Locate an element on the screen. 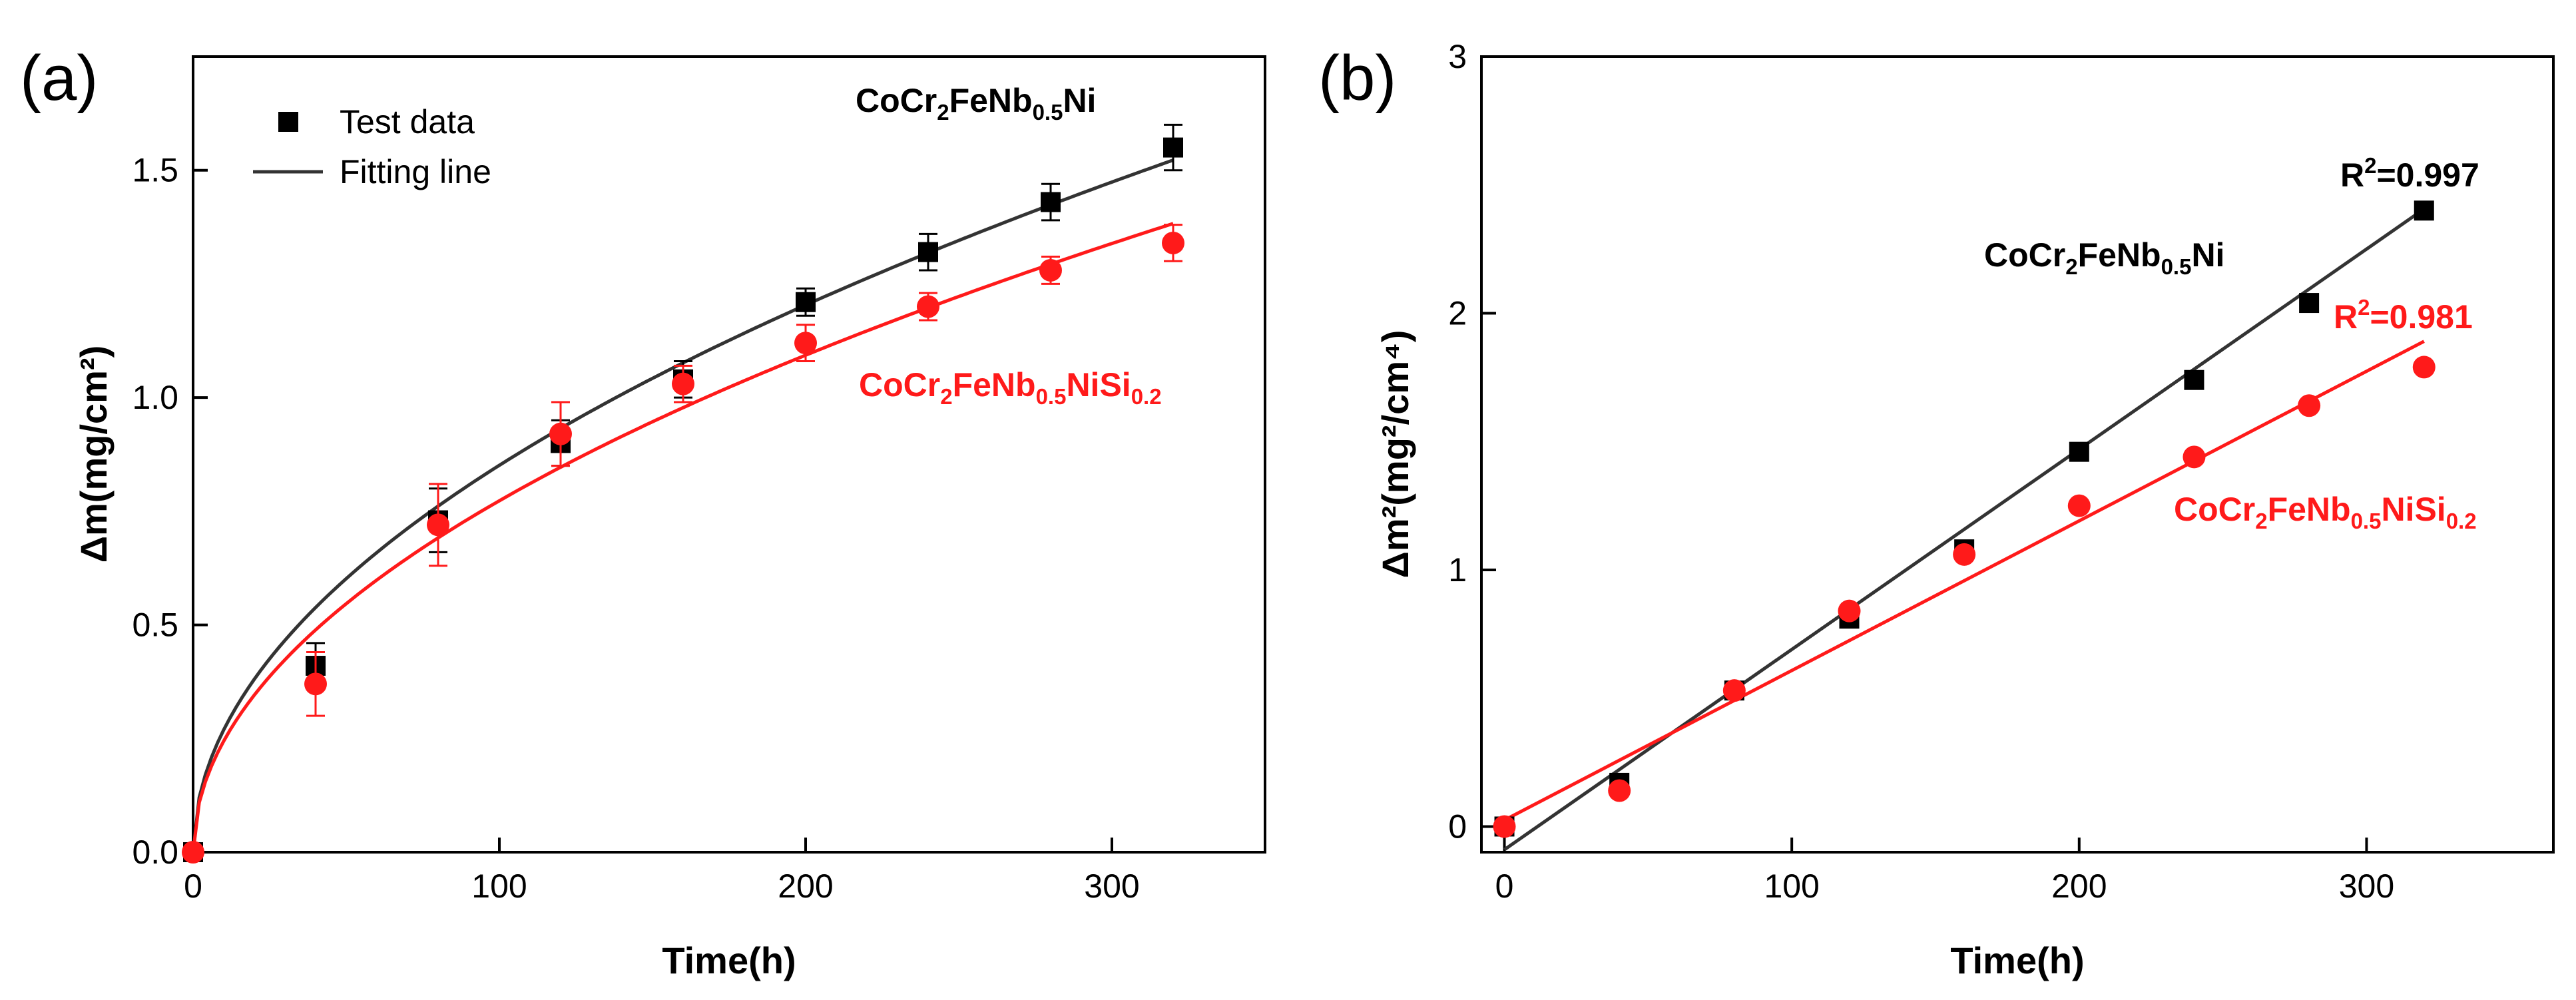  panel-b-x-tick-label: 0 is located at coordinates (1505, 886).